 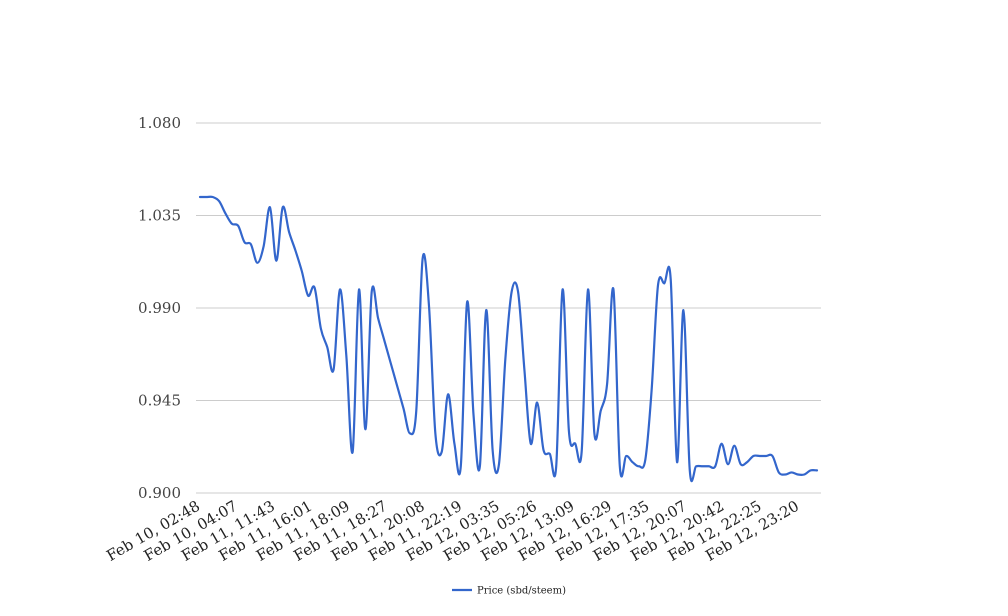 What do you see at coordinates (159, 401) in the screenshot?
I see `y-tick-label: 0.945` at bounding box center [159, 401].